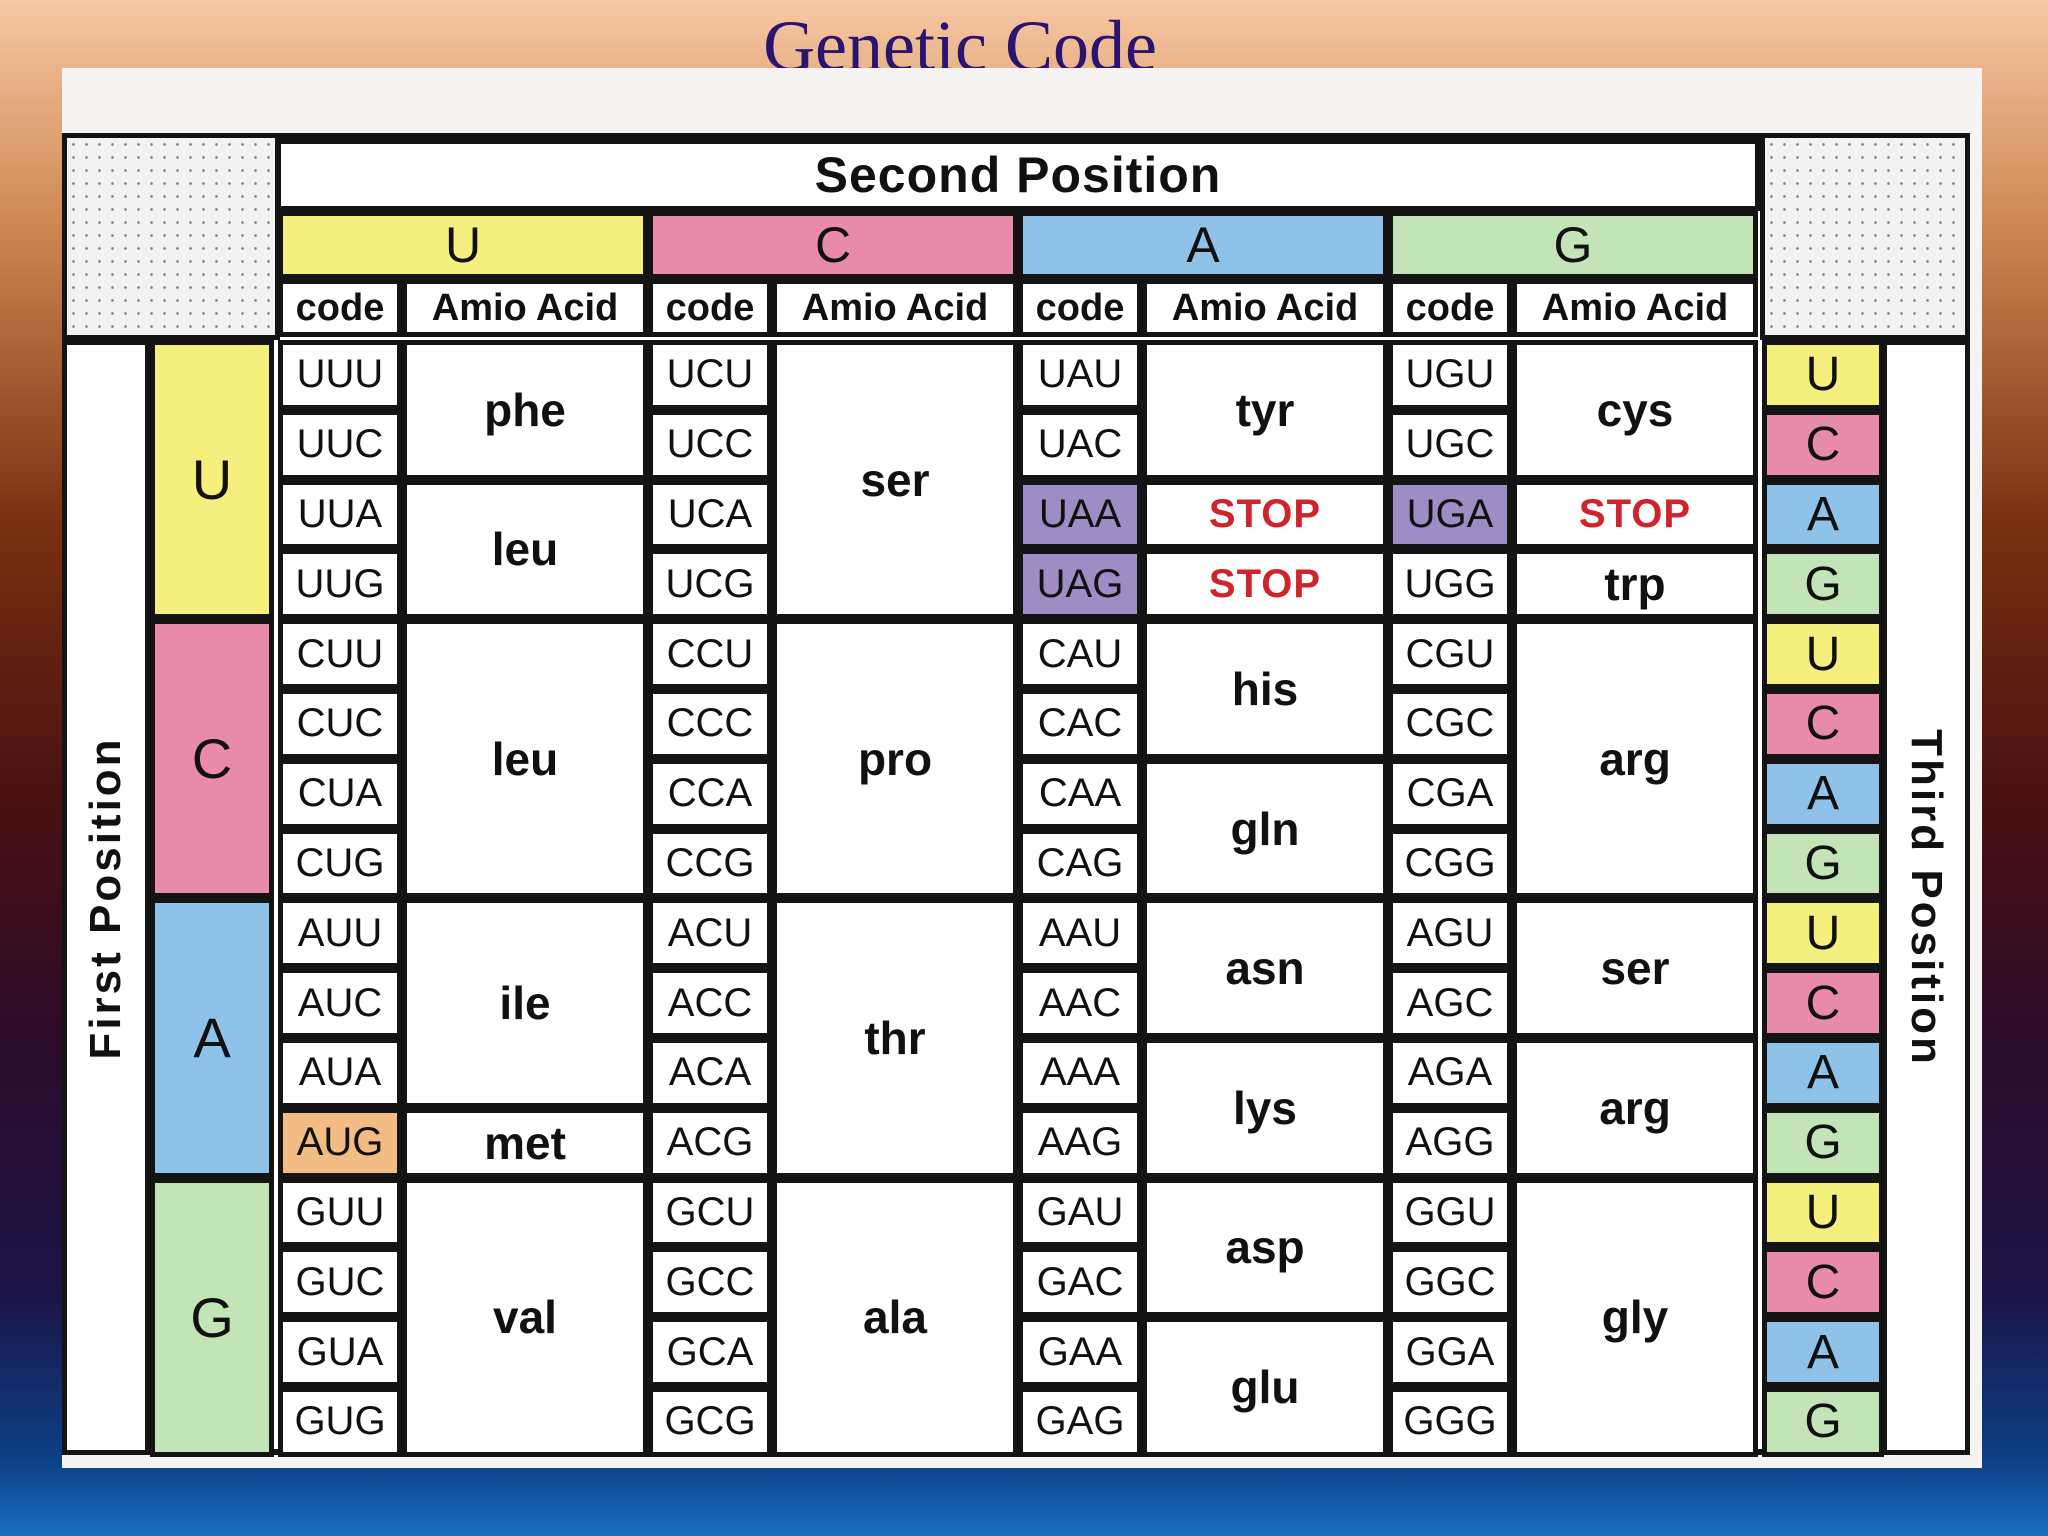 Image resolution: width=2048 pixels, height=1536 pixels. I want to click on amino-acid-thr: thr, so click(895, 1038).